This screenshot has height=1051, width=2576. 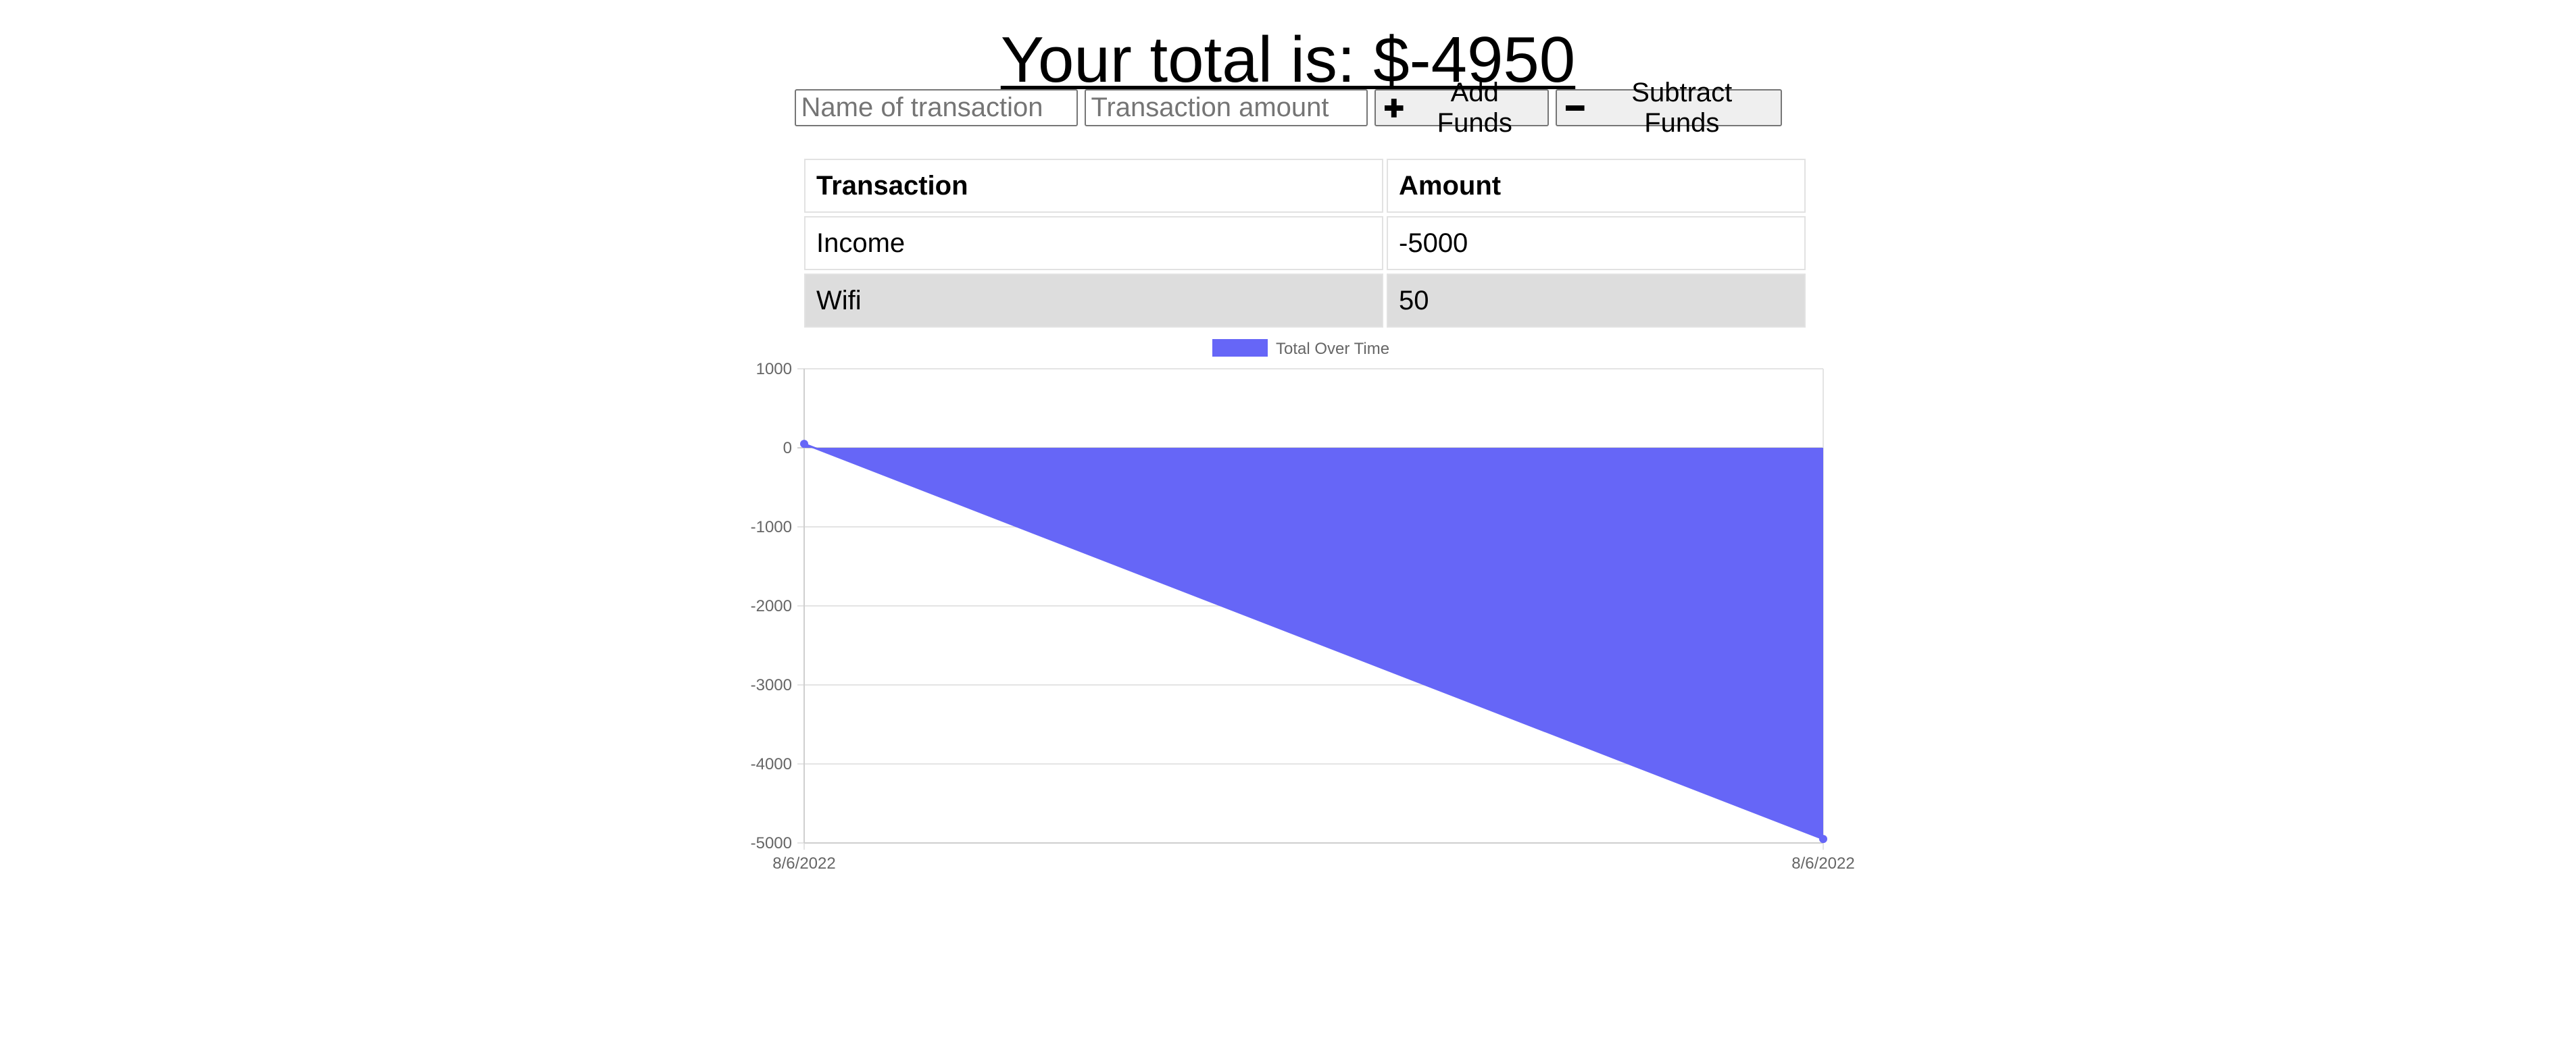 What do you see at coordinates (1597, 301) in the screenshot?
I see `transaction-amount-cell: 50` at bounding box center [1597, 301].